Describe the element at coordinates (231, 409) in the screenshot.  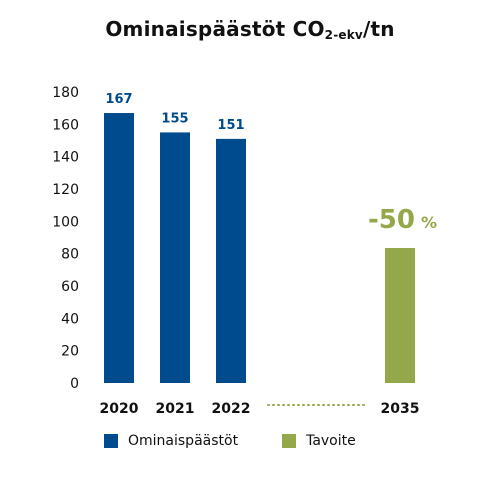
I see `x-tick-label: 2022` at that location.